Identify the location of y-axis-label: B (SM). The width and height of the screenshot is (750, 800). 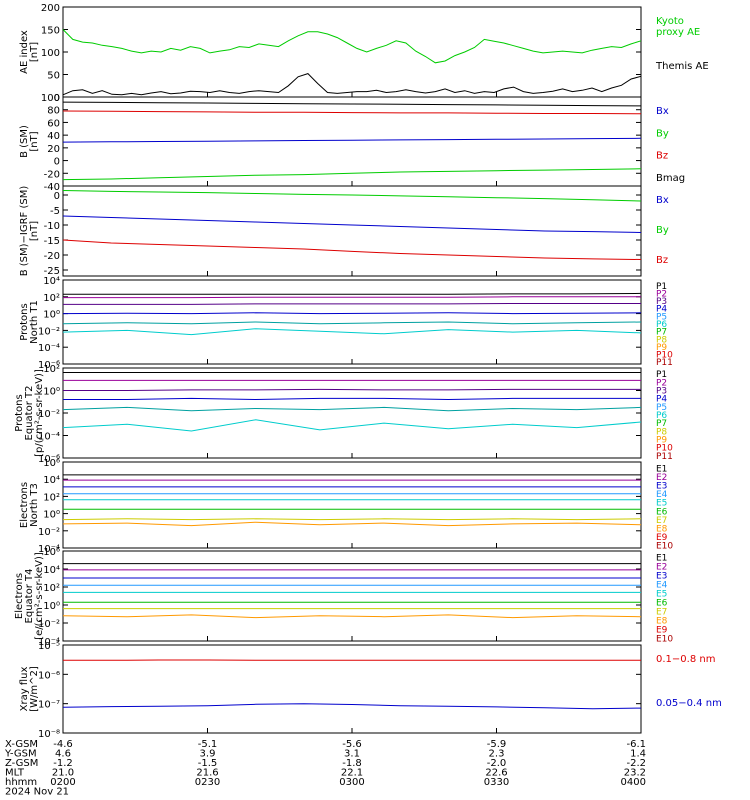
(24, 141).